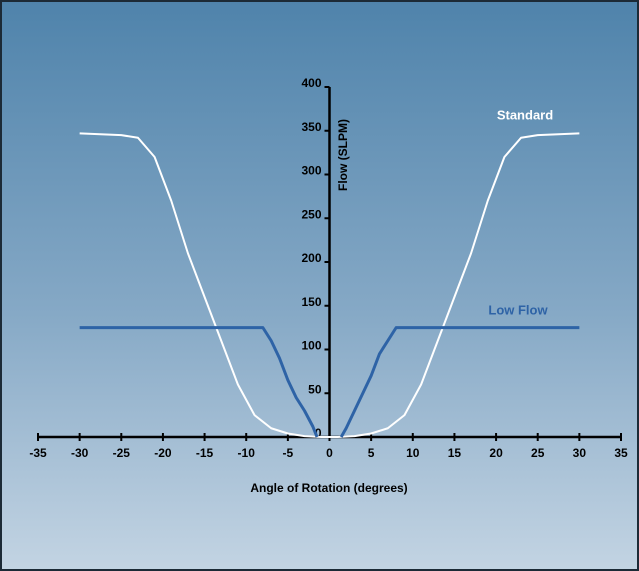 This screenshot has height=571, width=639. I want to click on series-label: Low Flow, so click(518, 309).